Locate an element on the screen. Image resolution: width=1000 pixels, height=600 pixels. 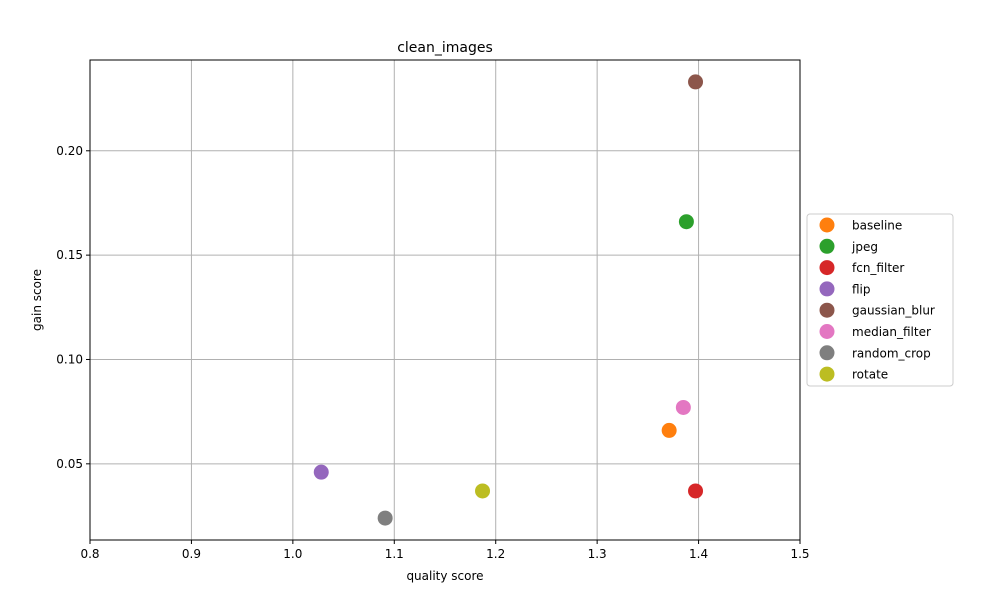
legend-label-rotate: rotate is located at coordinates (870, 375).